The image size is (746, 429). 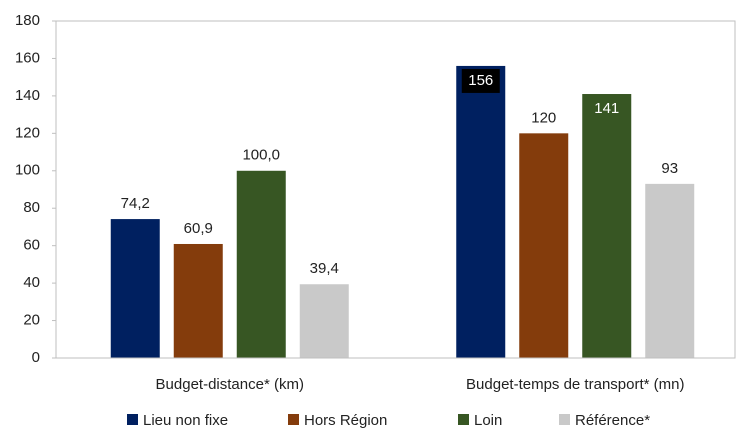 I want to click on y-tick-label: 120, so click(x=27, y=132).